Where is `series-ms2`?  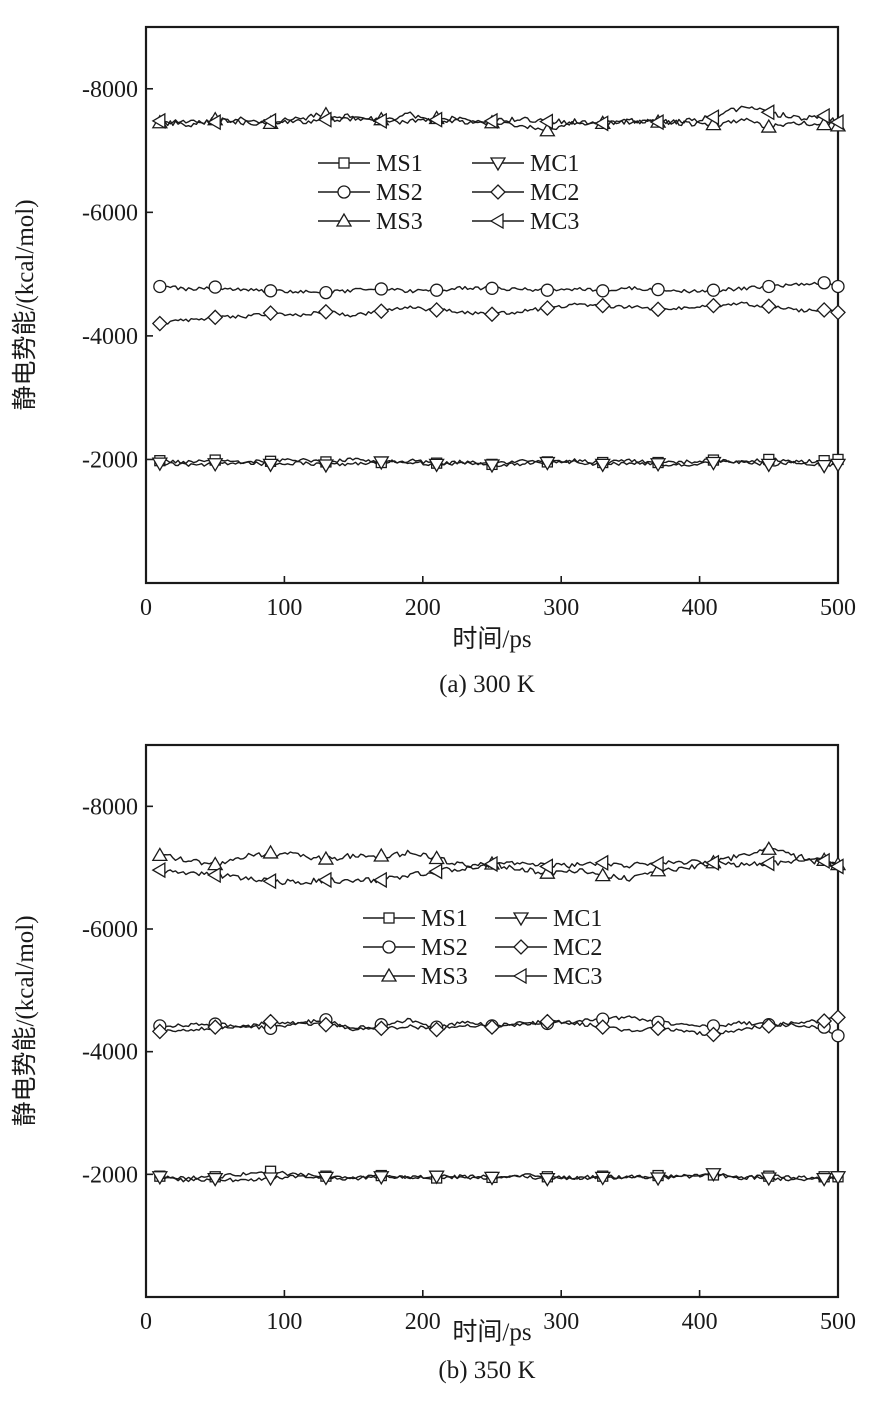
series-ms2 is located at coordinates (499, 288).